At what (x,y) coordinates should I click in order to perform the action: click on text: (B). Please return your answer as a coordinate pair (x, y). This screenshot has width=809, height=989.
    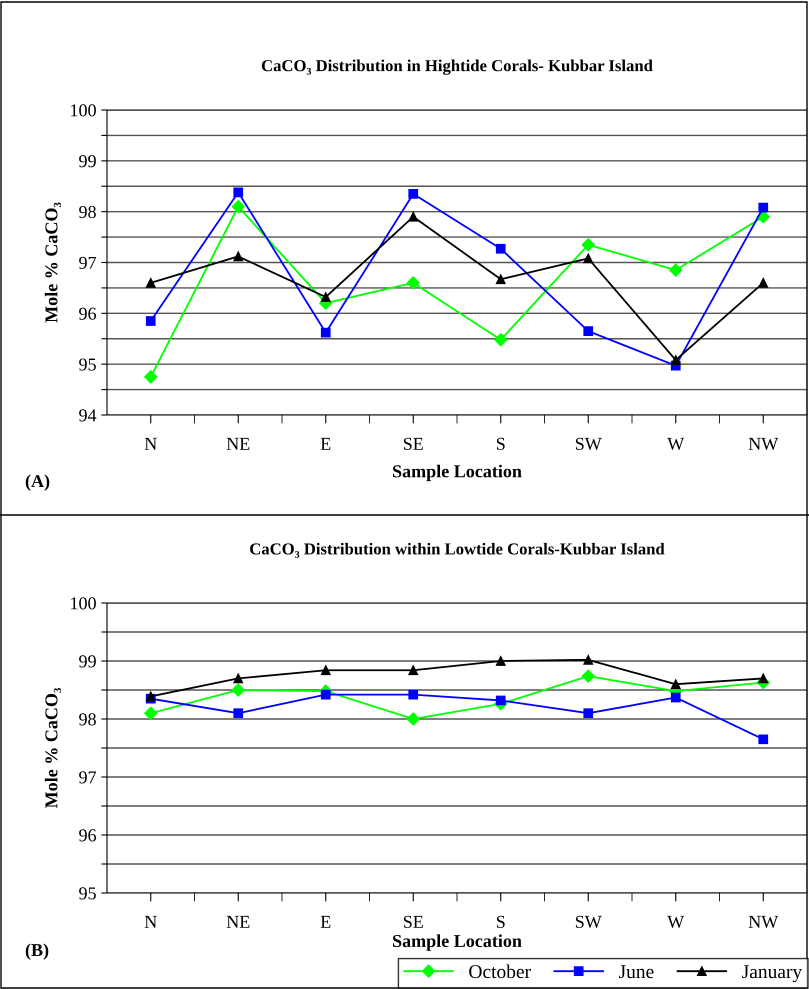
    Looking at the image, I should click on (37, 951).